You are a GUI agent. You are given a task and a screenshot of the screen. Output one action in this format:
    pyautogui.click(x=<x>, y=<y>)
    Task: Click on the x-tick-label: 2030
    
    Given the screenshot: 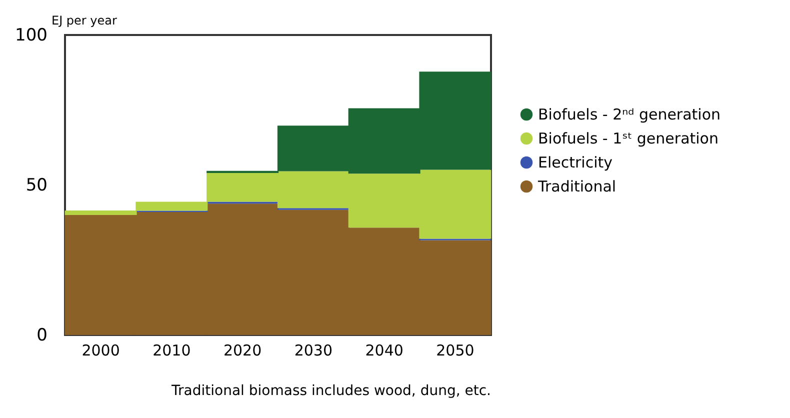 What is the action you would take?
    pyautogui.click(x=313, y=351)
    